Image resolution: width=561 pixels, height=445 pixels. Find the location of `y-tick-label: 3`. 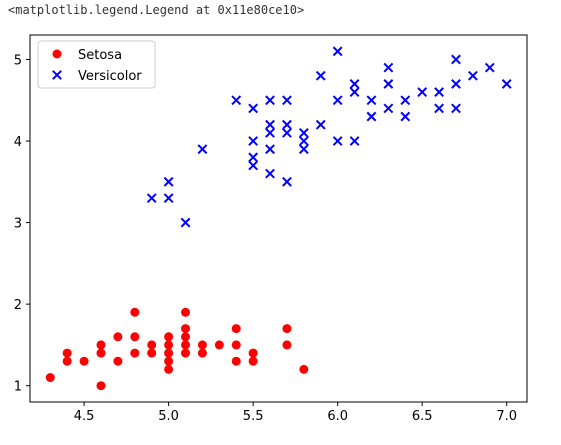

y-tick-label: 3 is located at coordinates (18, 224).